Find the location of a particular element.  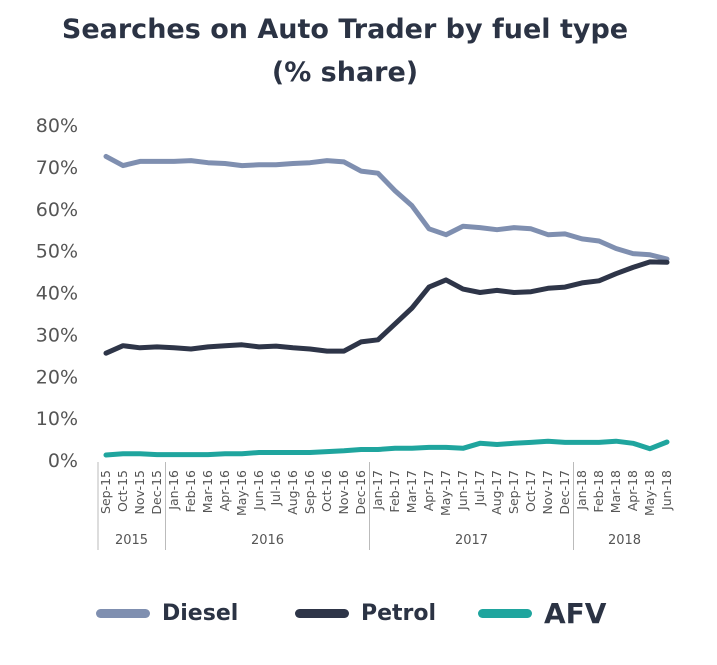

x-tick-label: Feb-18 is located at coordinates (598, 491).